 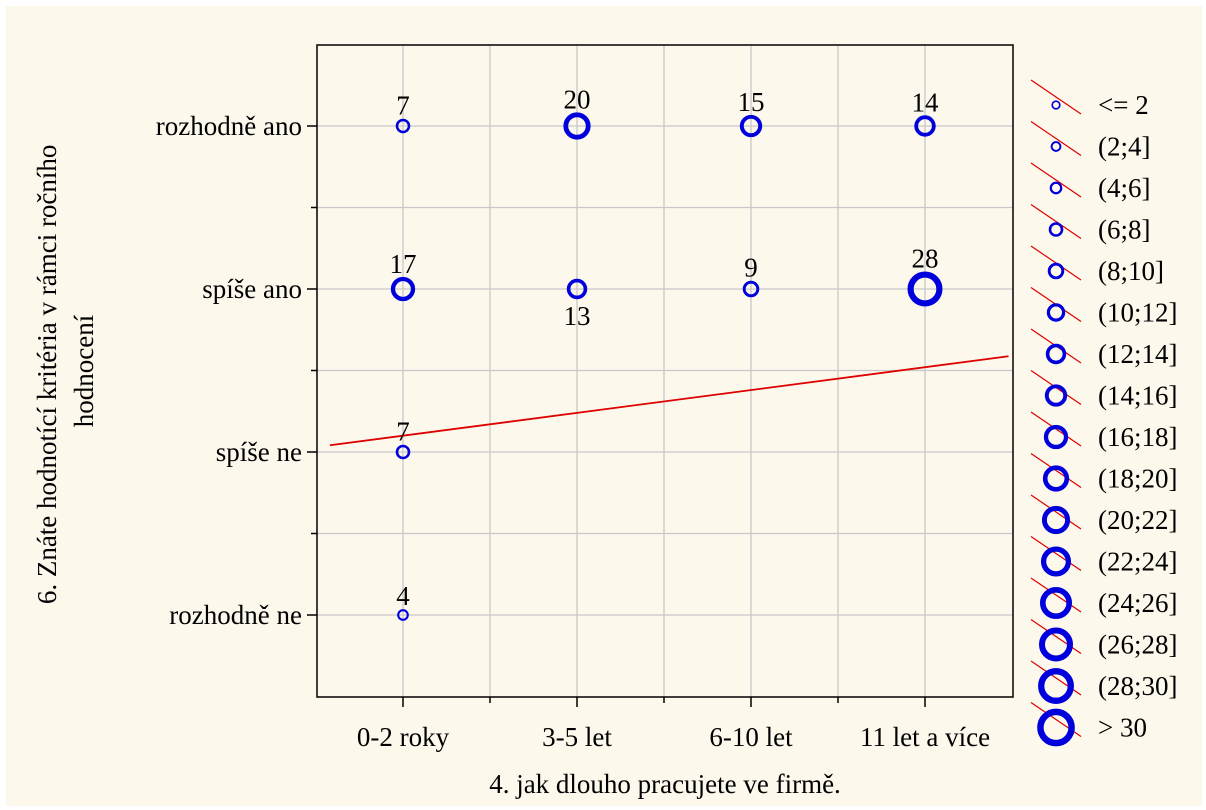 I want to click on bubble-count-label: 20, so click(x=577, y=99).